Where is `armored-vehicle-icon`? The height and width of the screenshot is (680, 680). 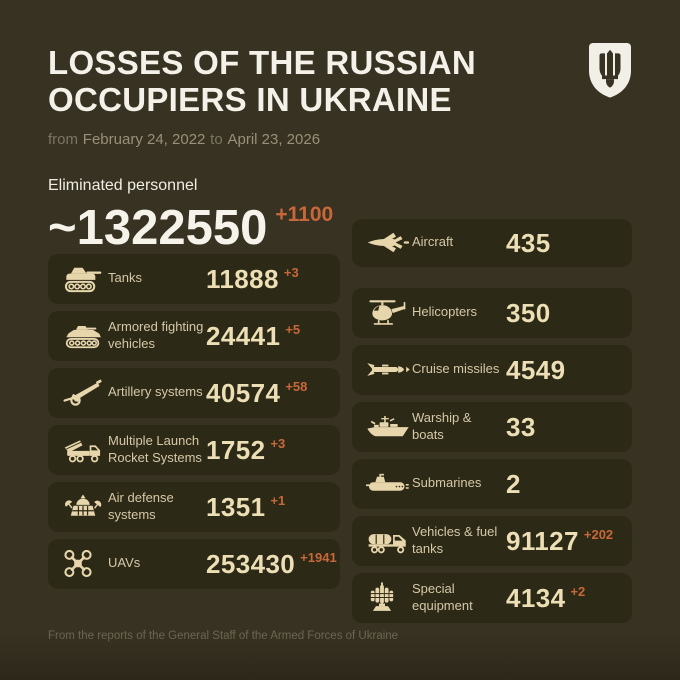
armored-vehicle-icon is located at coordinates (85, 336).